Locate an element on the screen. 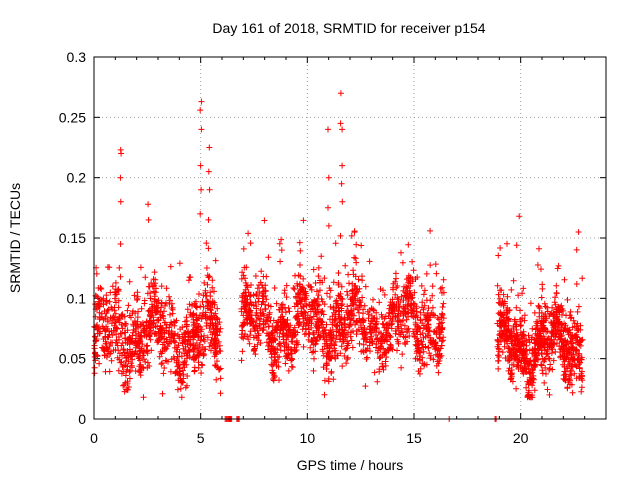  y-tick-label: 0.25 is located at coordinates (72, 117).